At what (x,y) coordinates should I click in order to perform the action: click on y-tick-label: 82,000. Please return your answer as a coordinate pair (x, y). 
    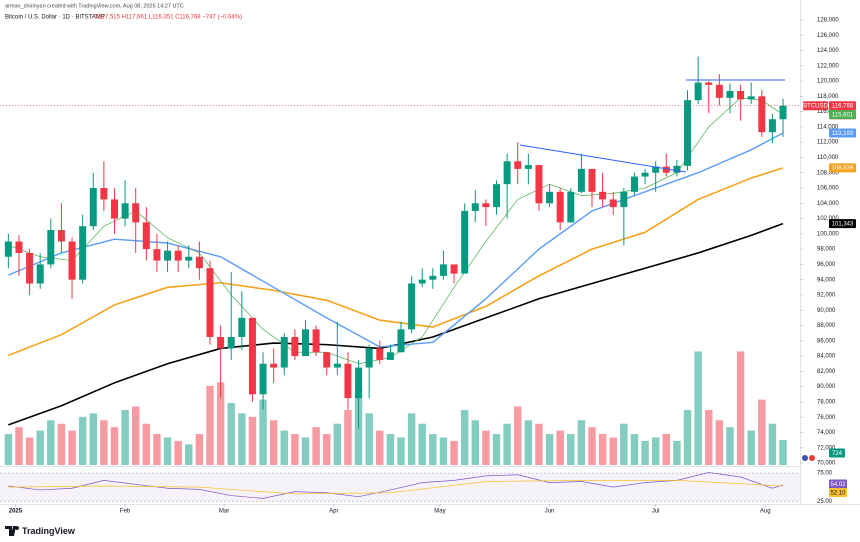
    Looking at the image, I should click on (826, 372).